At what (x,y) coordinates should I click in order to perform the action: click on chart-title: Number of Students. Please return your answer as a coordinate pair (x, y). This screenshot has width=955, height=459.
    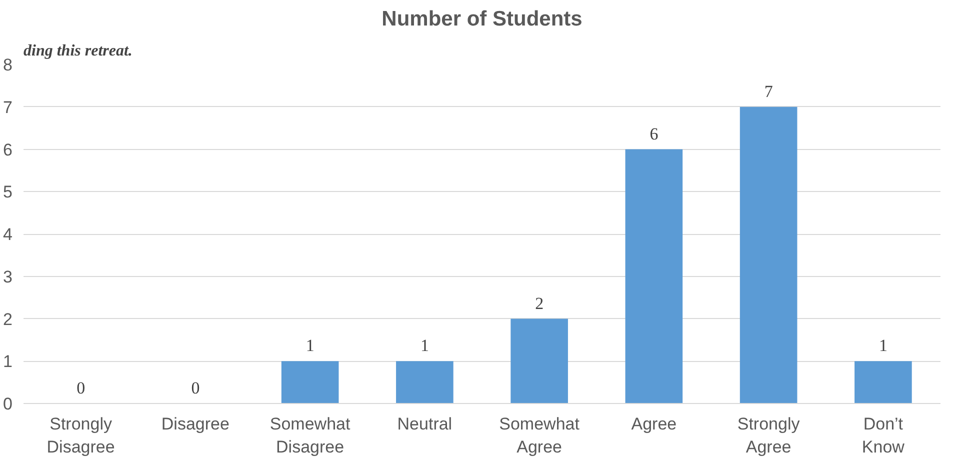
    Looking at the image, I should click on (482, 19).